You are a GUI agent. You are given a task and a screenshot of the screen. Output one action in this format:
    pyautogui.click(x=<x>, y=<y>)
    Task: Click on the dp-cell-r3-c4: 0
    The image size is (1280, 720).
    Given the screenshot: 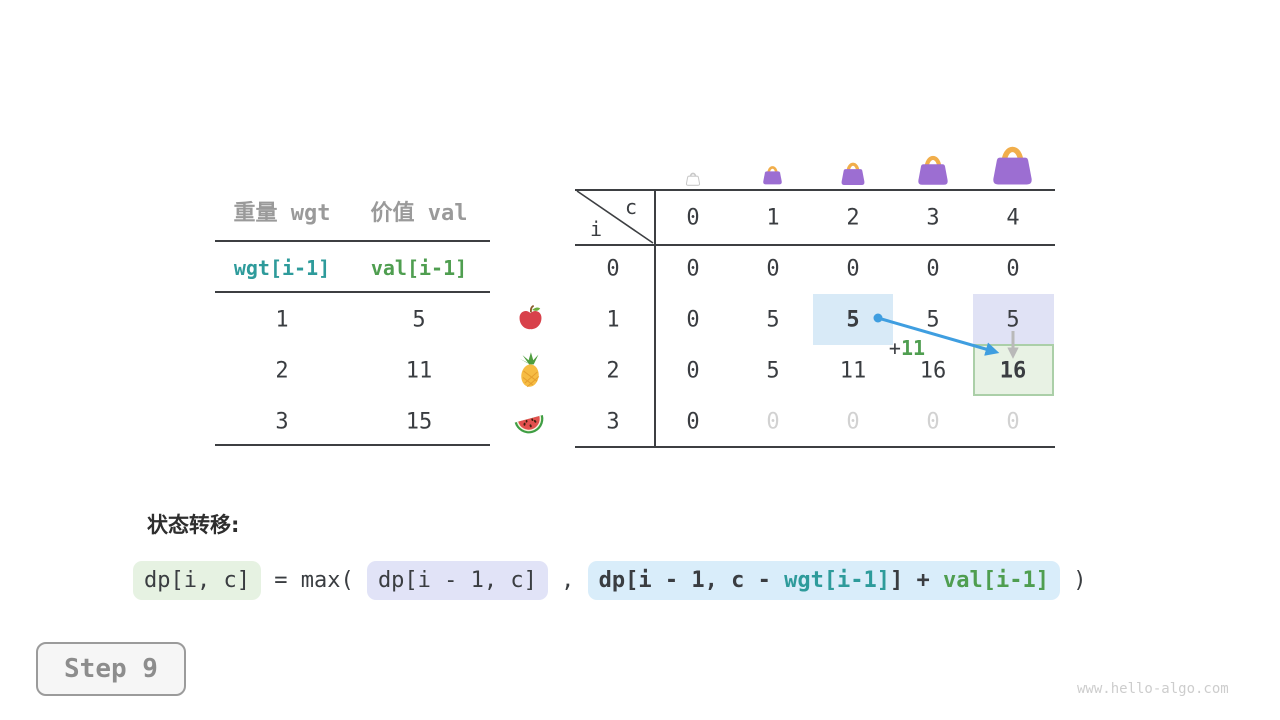 What is the action you would take?
    pyautogui.click(x=1013, y=422)
    